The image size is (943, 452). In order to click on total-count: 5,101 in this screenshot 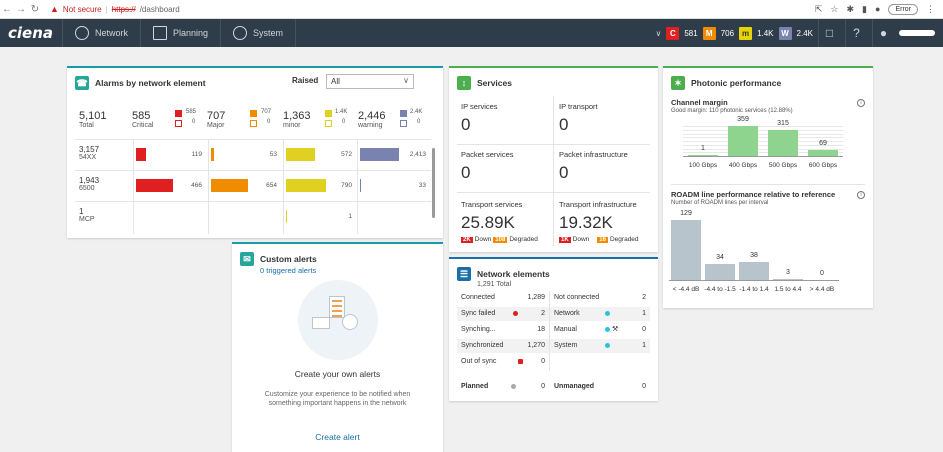, I will do `click(93, 116)`.